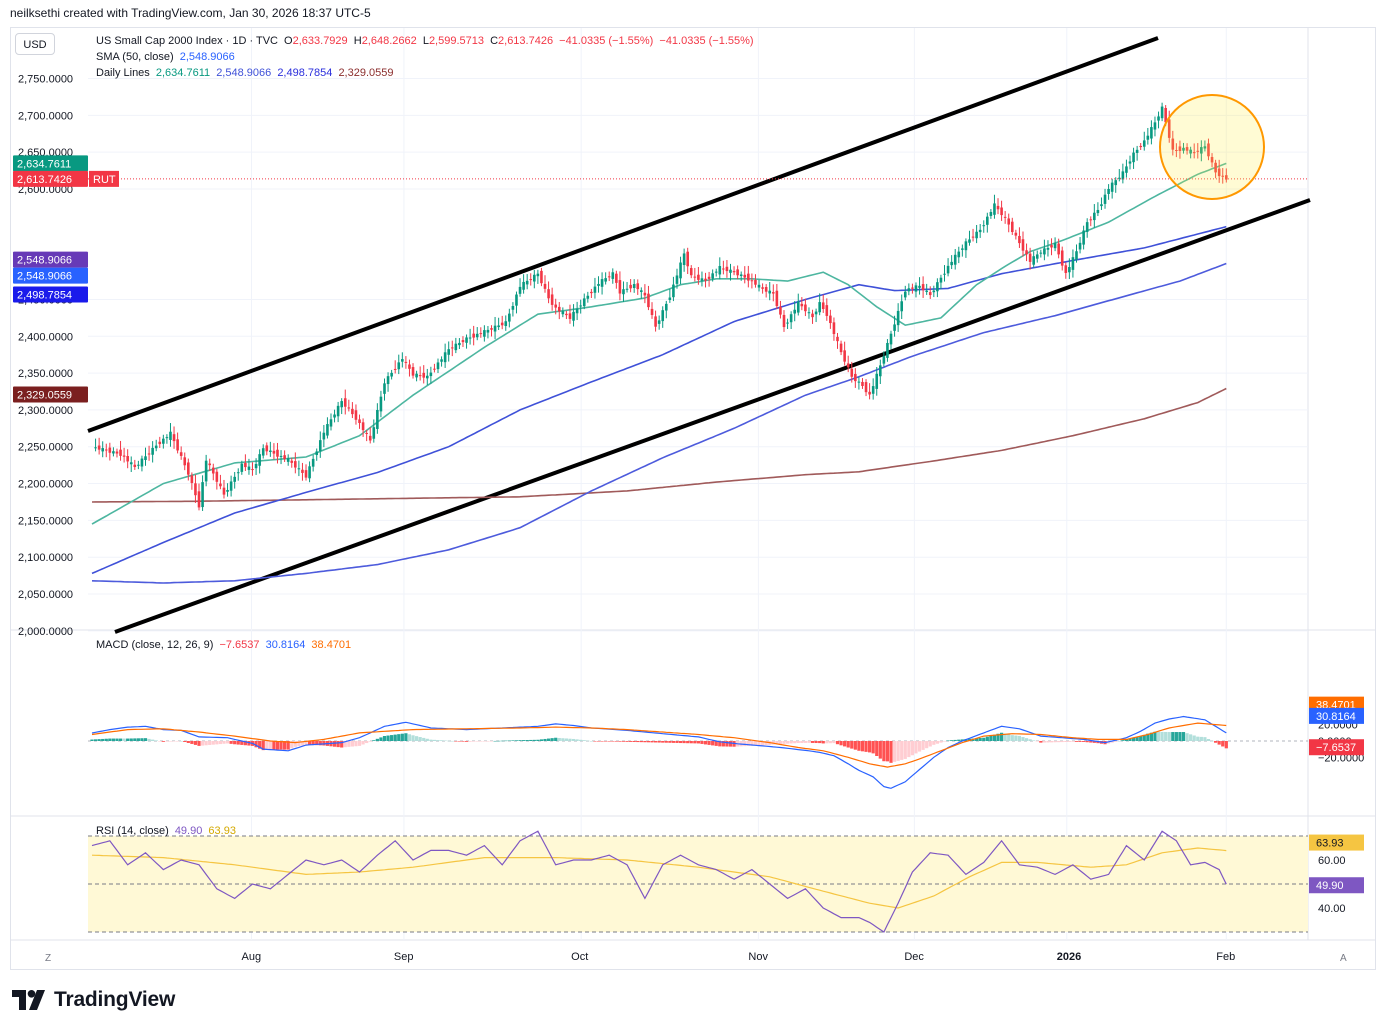 This screenshot has width=1387, height=1031. Describe the element at coordinates (456, 41) in the screenshot. I see `low-value: 2,599.5713` at that location.